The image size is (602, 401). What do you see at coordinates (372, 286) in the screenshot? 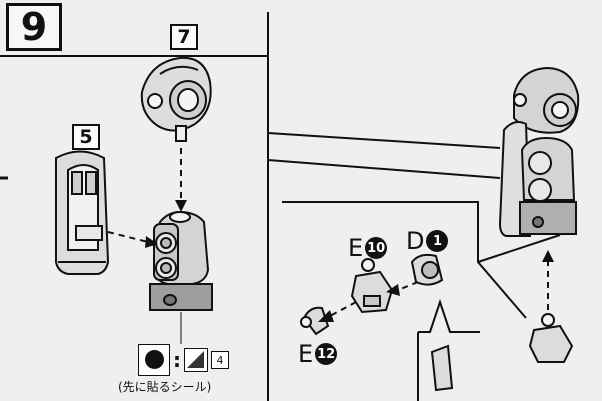
I see `part-e10` at bounding box center [372, 286].